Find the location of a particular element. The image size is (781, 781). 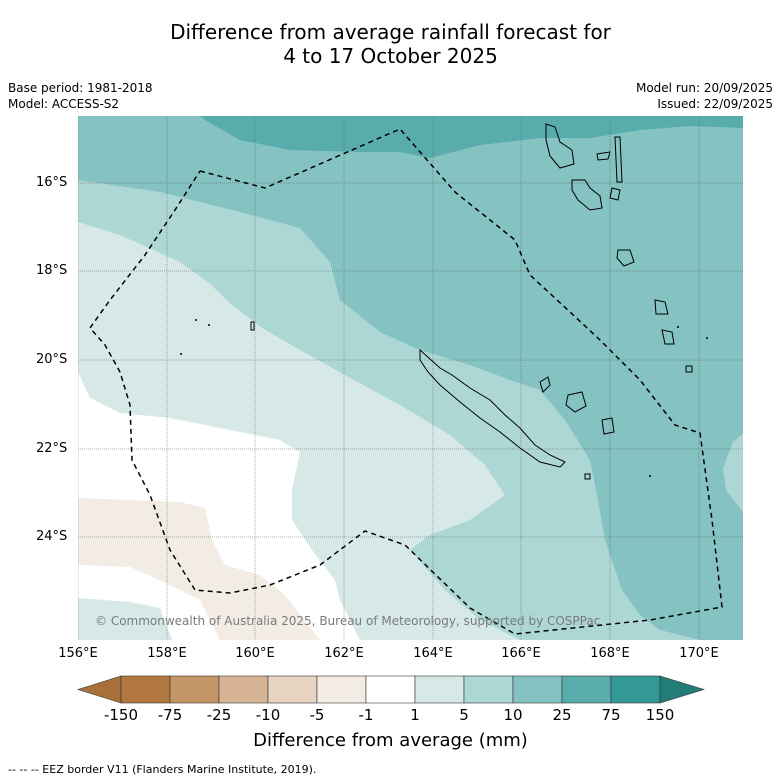

lon-tick-164e: 164°E is located at coordinates (433, 653).